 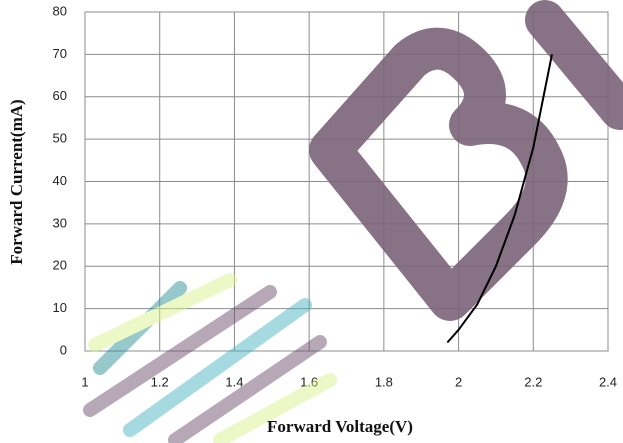 I want to click on y-tick-label: 60, so click(x=60, y=95).